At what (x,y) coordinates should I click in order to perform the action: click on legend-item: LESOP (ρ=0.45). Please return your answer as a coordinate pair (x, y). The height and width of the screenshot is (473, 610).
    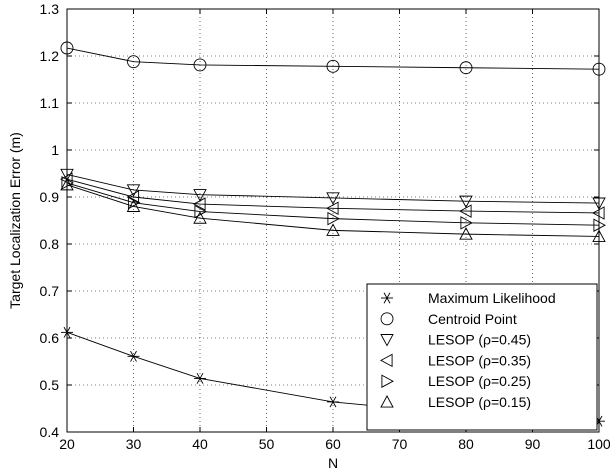
    Looking at the image, I should click on (455, 340).